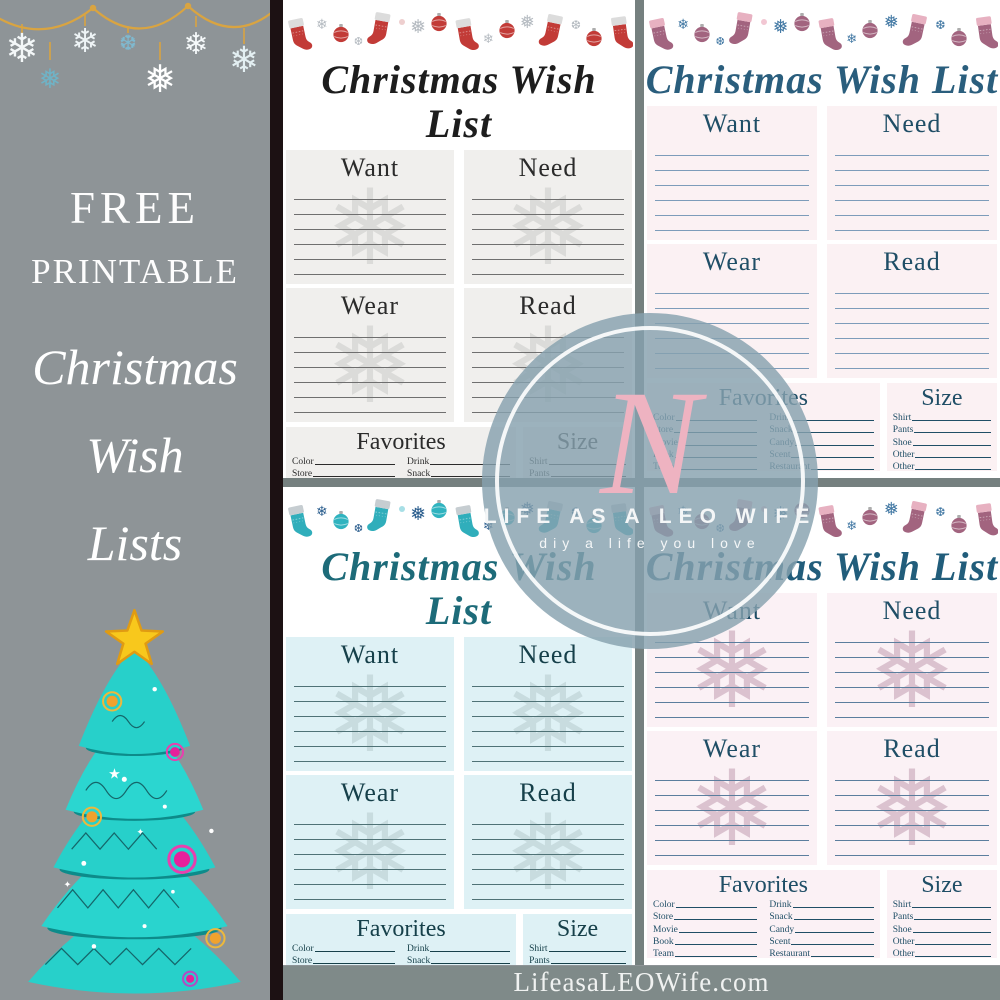 Image resolution: width=1000 pixels, height=1000 pixels. What do you see at coordinates (344, 948) in the screenshot?
I see `field: Color` at bounding box center [344, 948].